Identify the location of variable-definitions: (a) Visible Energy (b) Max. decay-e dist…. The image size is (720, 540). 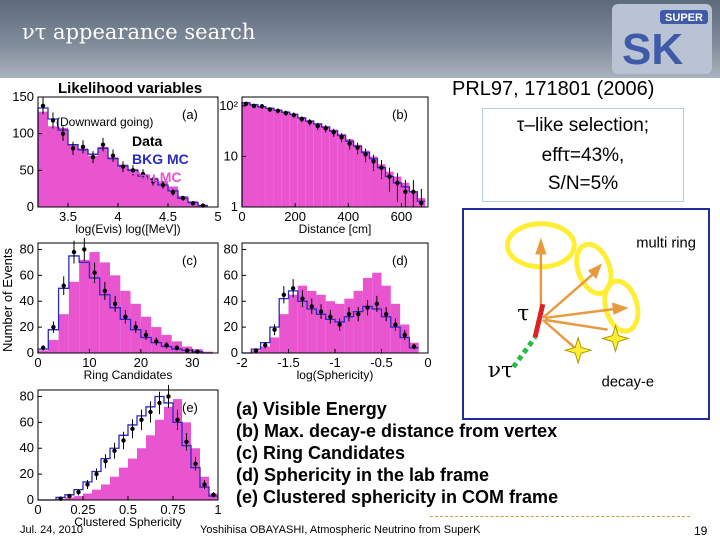
(397, 453).